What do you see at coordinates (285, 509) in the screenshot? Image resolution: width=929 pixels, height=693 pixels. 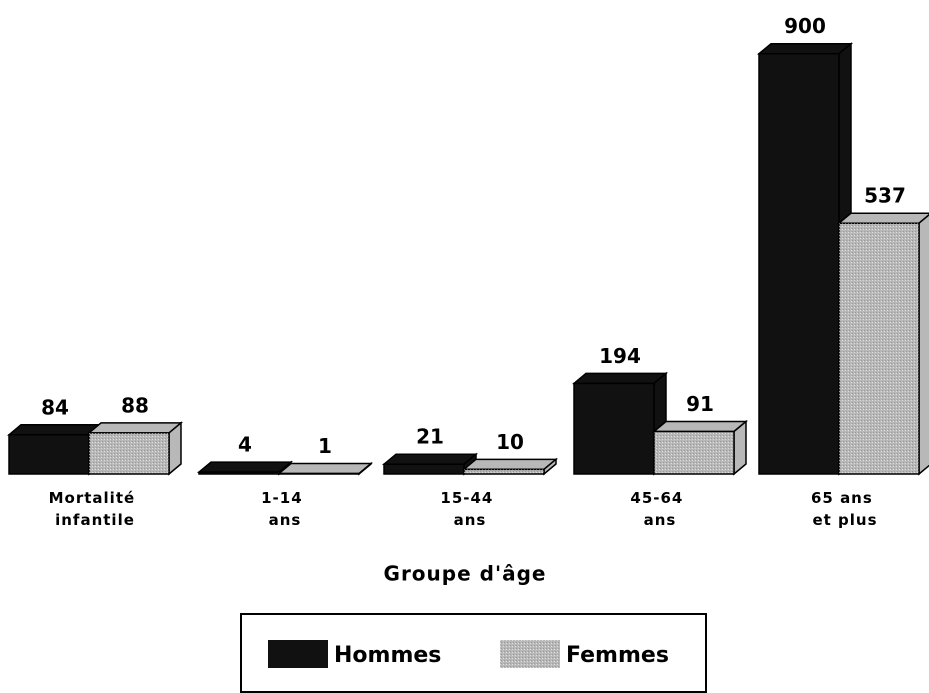 I see `x-tick-label: 1-14 ans` at bounding box center [285, 509].